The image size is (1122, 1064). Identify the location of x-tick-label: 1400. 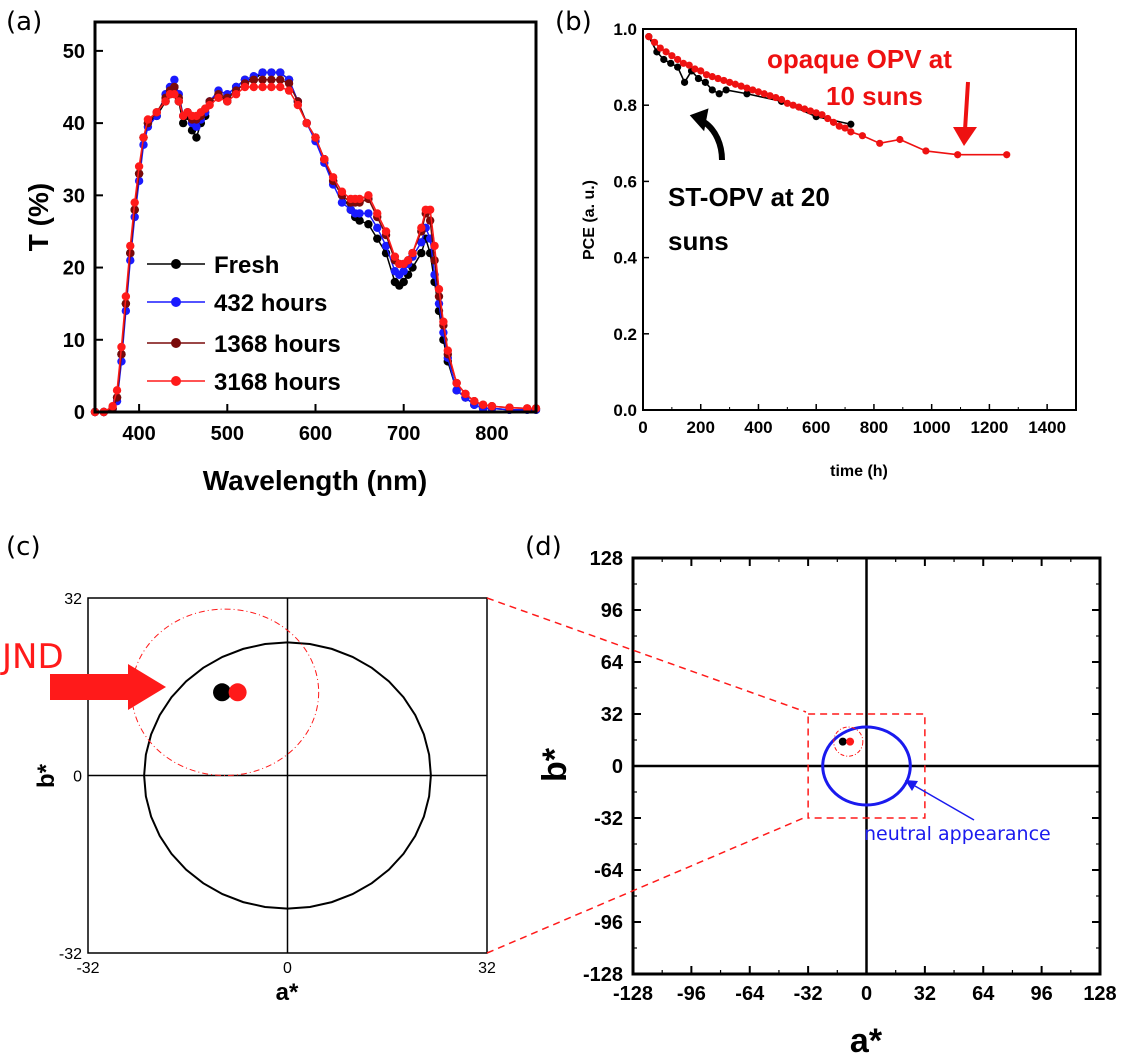
(1047, 427).